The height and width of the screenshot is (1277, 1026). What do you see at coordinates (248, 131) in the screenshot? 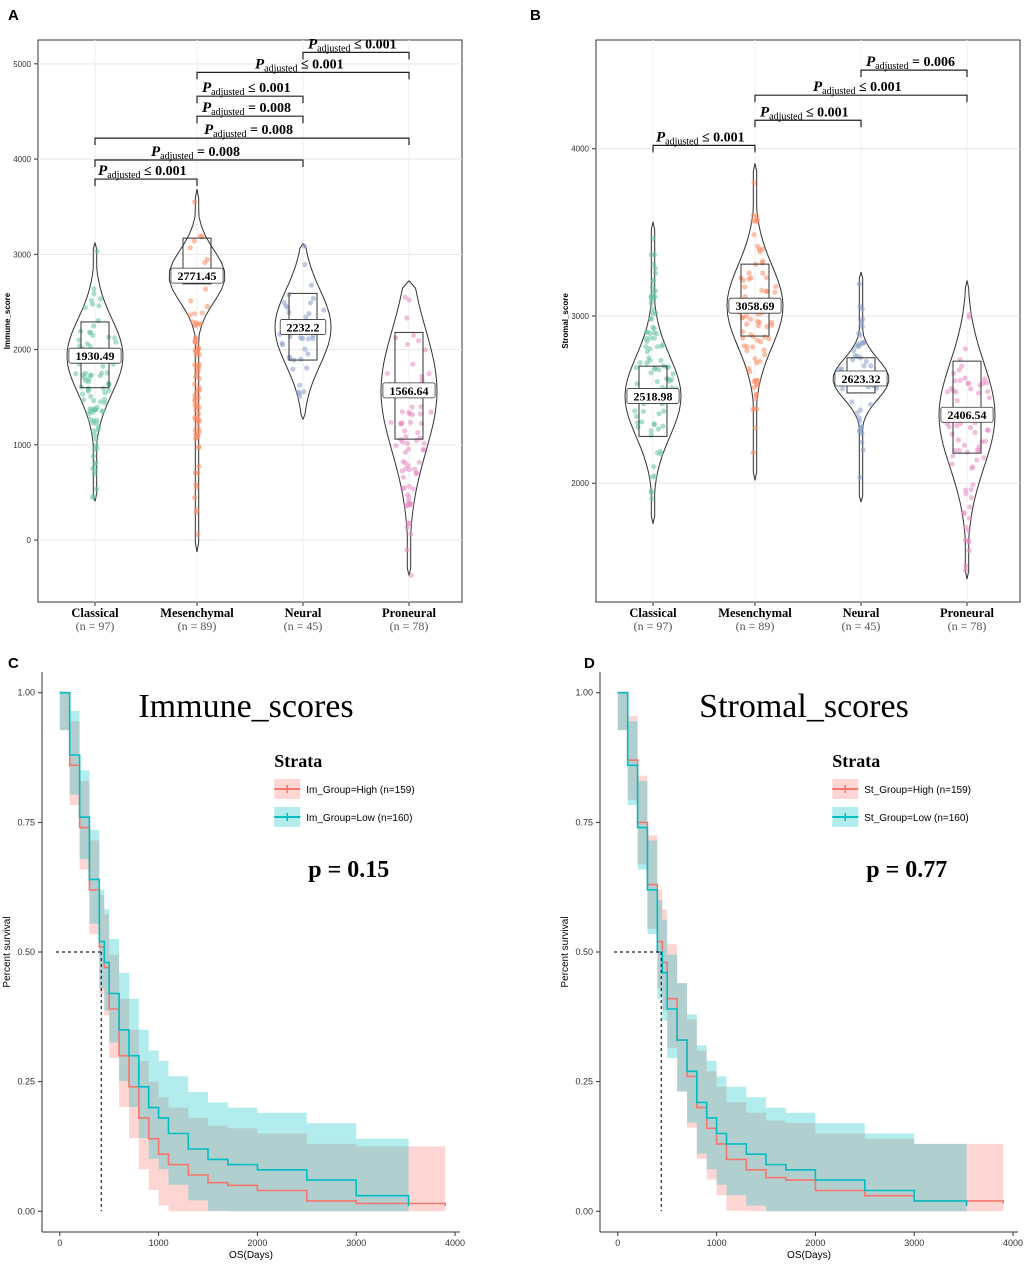
I see `significance-label: Padjusted = 0.008` at bounding box center [248, 131].